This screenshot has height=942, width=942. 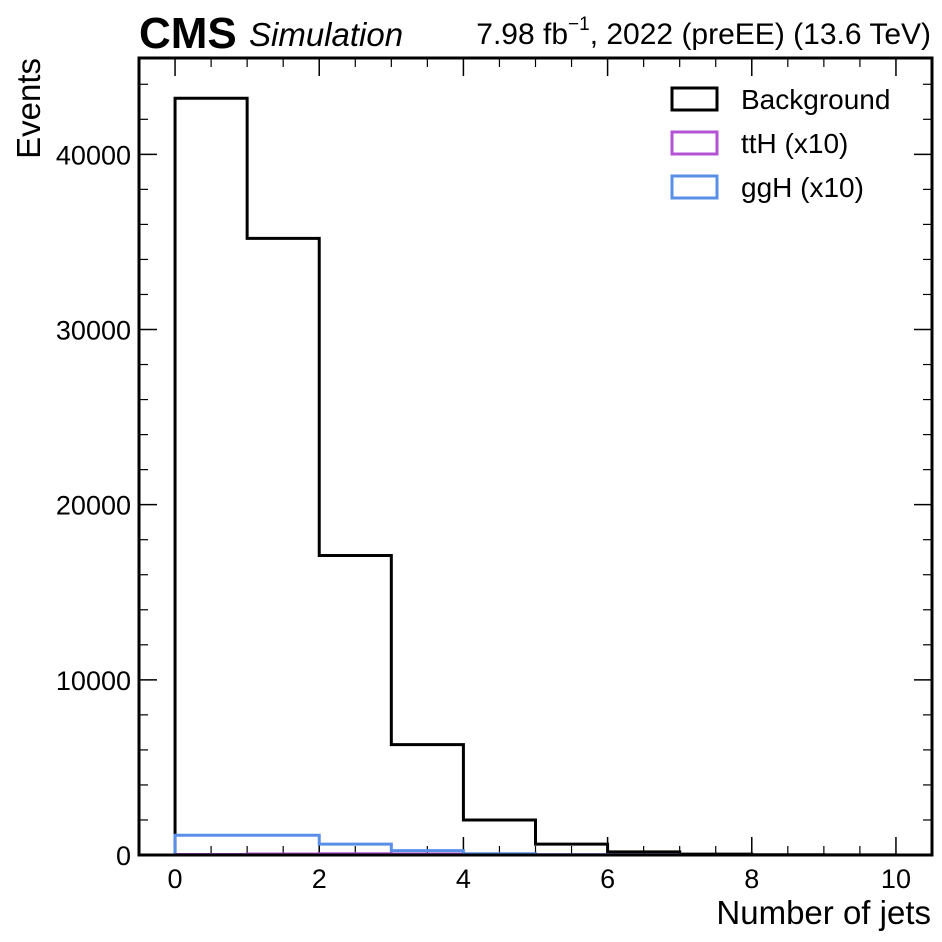 I want to click on legend-swatch-background, so click(x=694, y=99).